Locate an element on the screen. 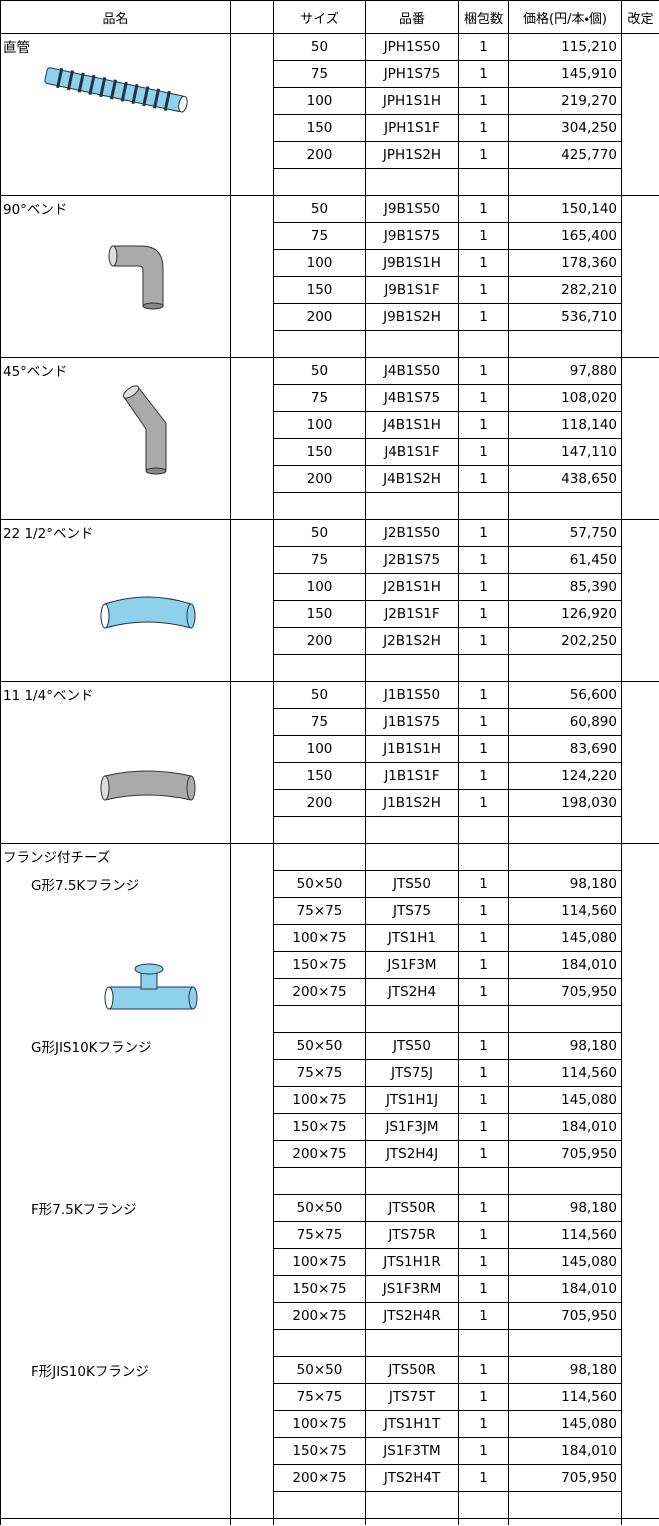 The image size is (659, 1526). cell: J2B1S75 is located at coordinates (412, 560).